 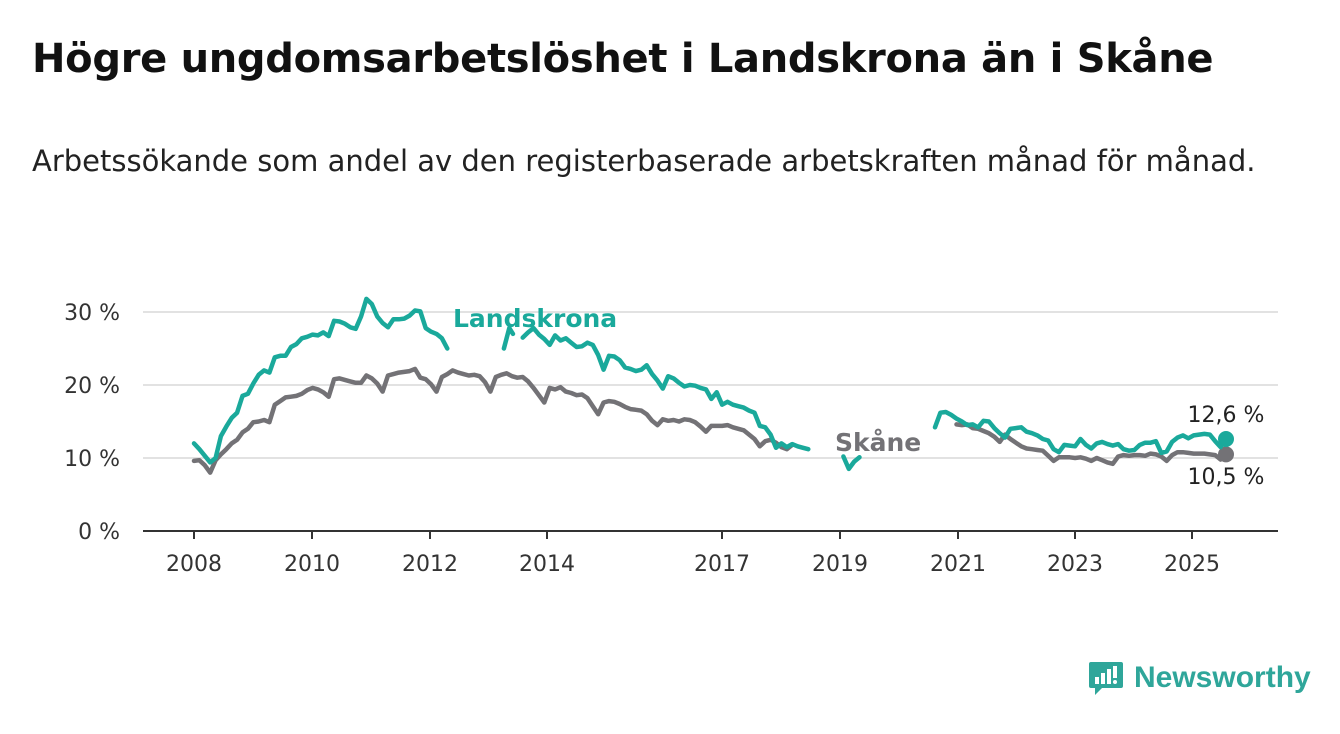 What do you see at coordinates (1226, 477) in the screenshot?
I see `end-label-skane: 10,5 %` at bounding box center [1226, 477].